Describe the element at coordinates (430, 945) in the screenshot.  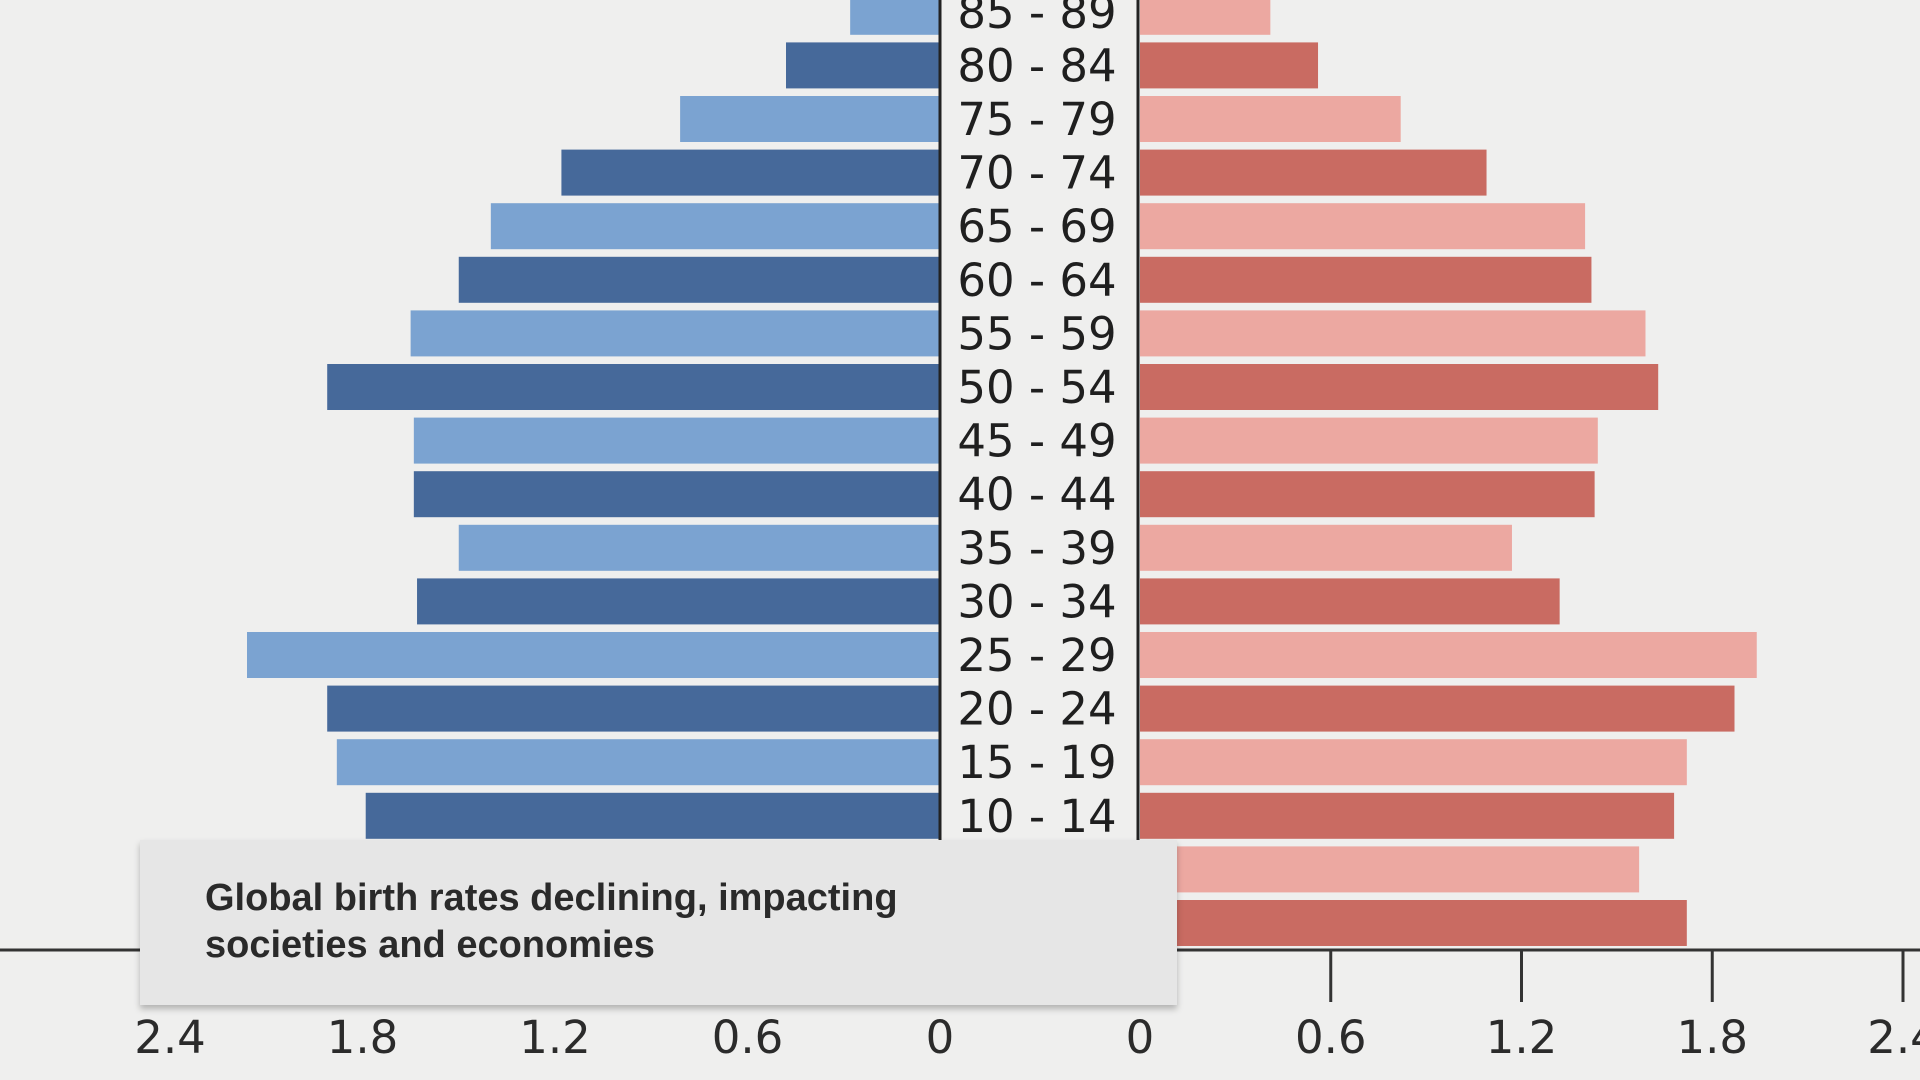
I see `caption-line-2: societies and economies` at that location.